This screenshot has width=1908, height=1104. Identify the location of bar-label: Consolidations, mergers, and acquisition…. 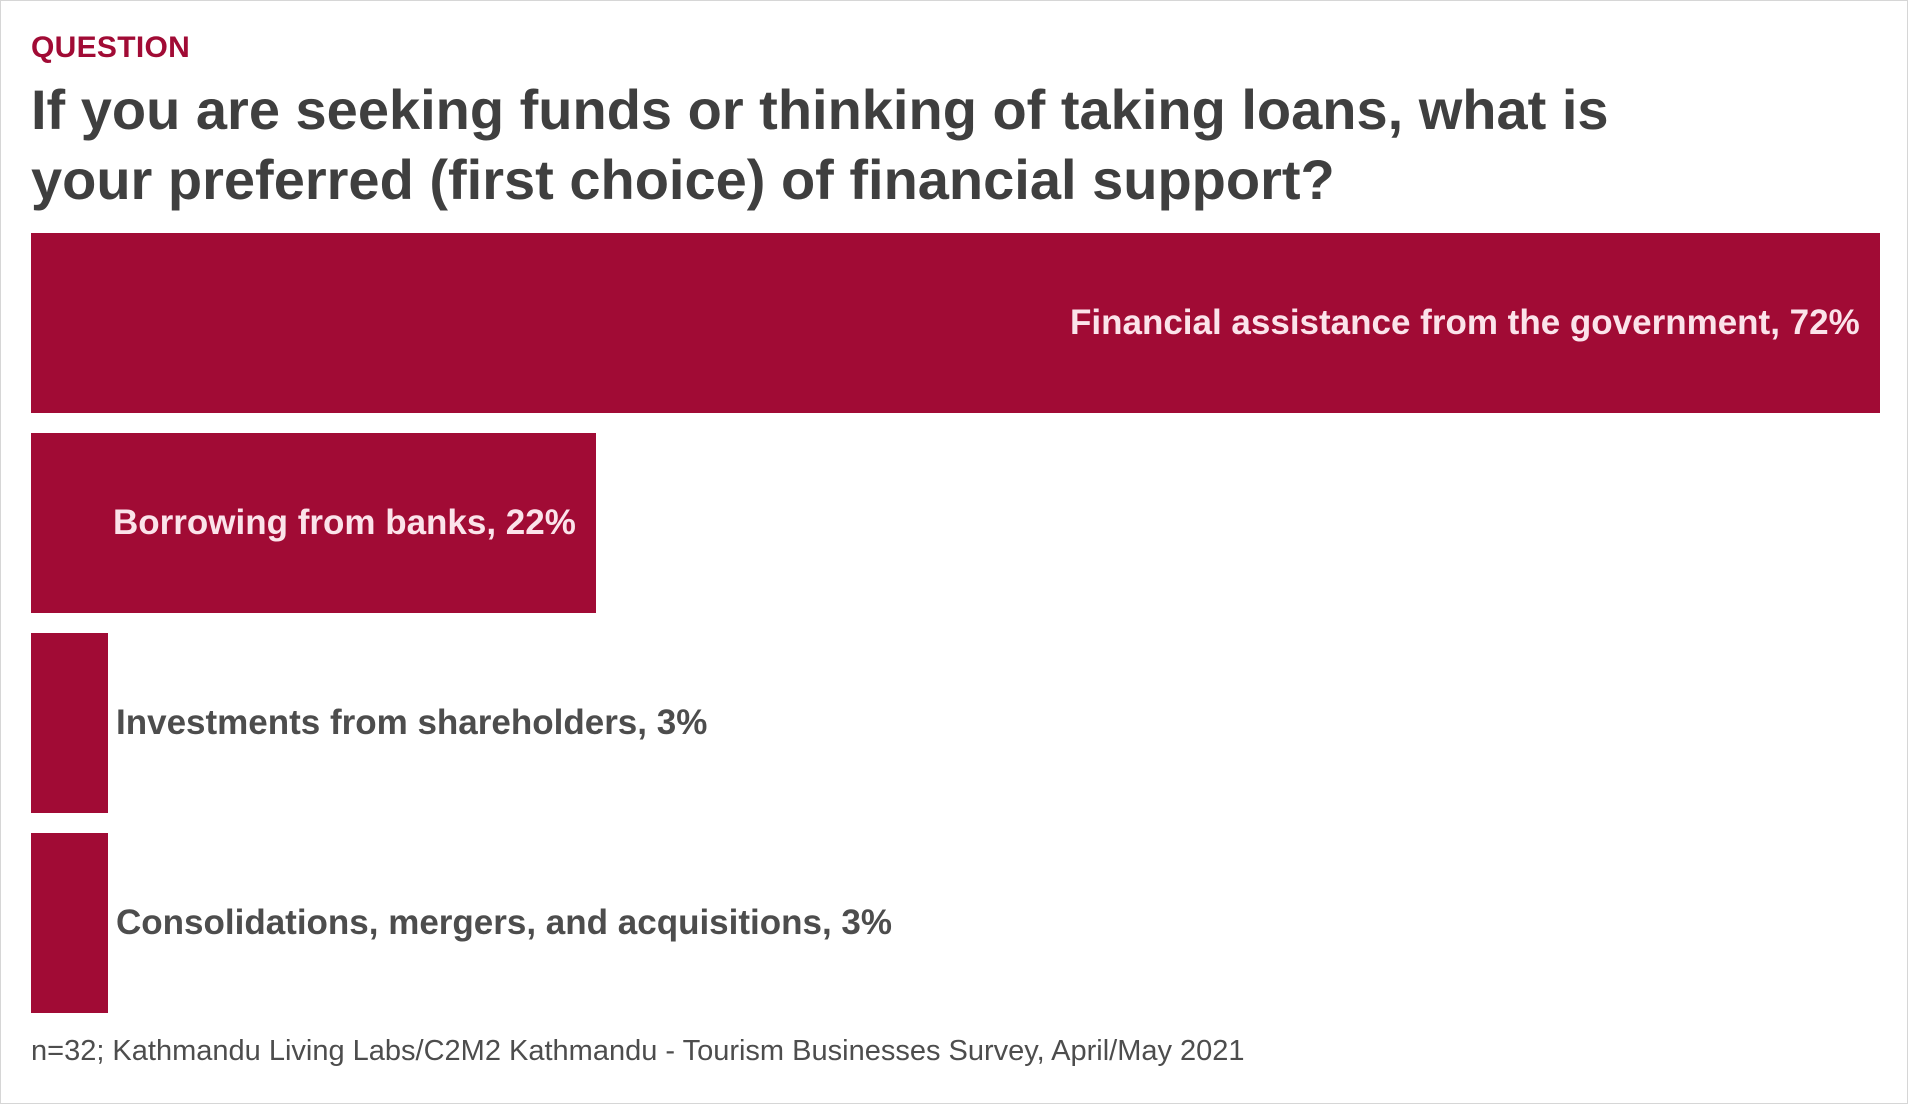
(504, 922).